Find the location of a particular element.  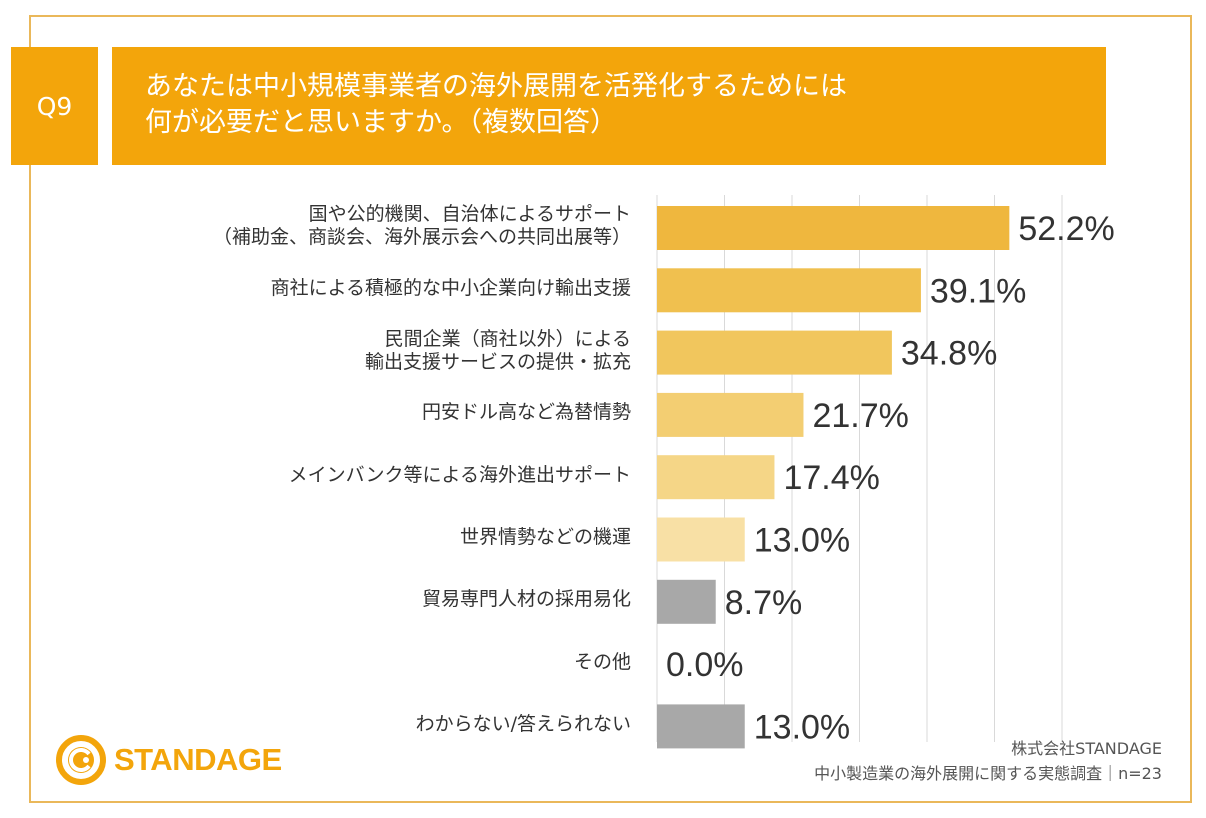

category-label-3-line-1: 民間企業（商社以外）による is located at coordinates (507, 338).